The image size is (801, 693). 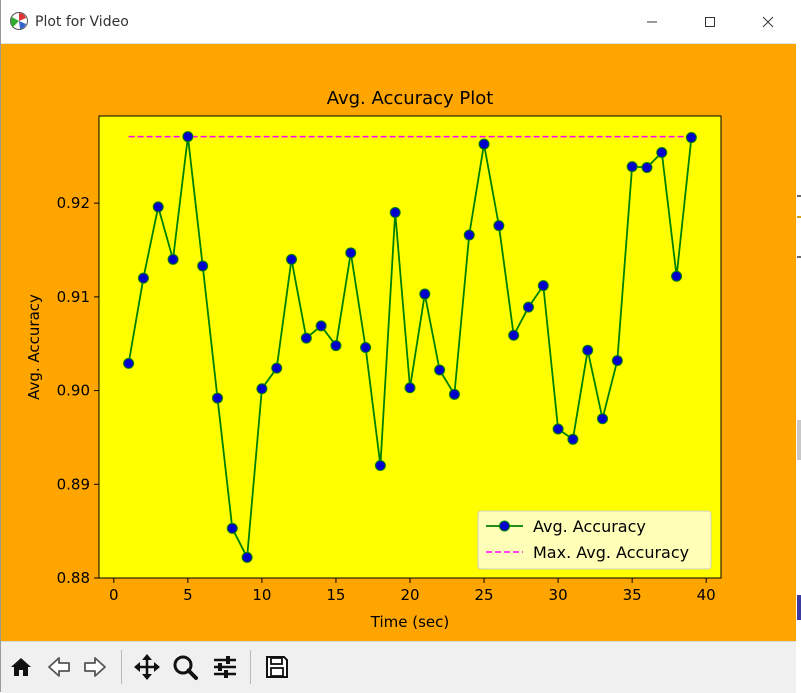 I want to click on forward-icon, so click(x=95, y=667).